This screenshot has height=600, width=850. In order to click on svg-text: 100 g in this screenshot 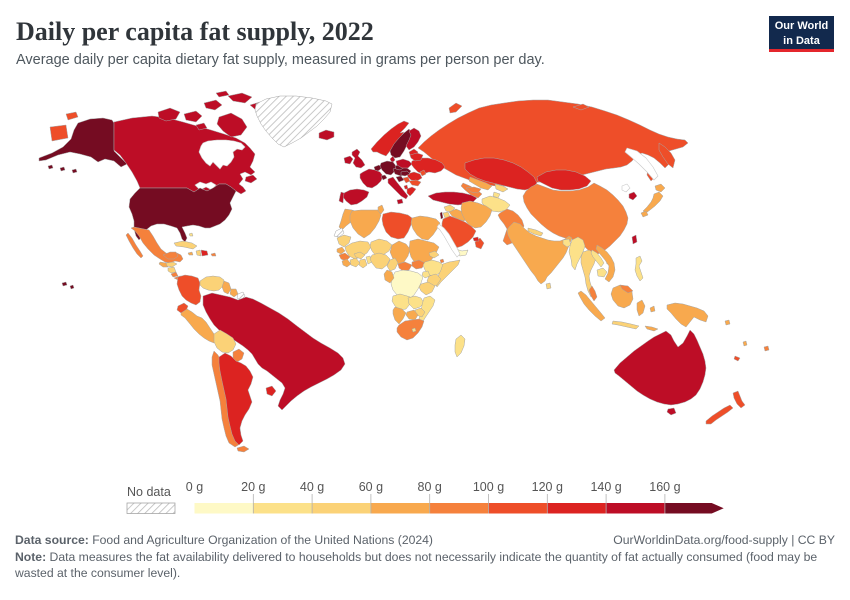, I will do `click(488, 487)`.